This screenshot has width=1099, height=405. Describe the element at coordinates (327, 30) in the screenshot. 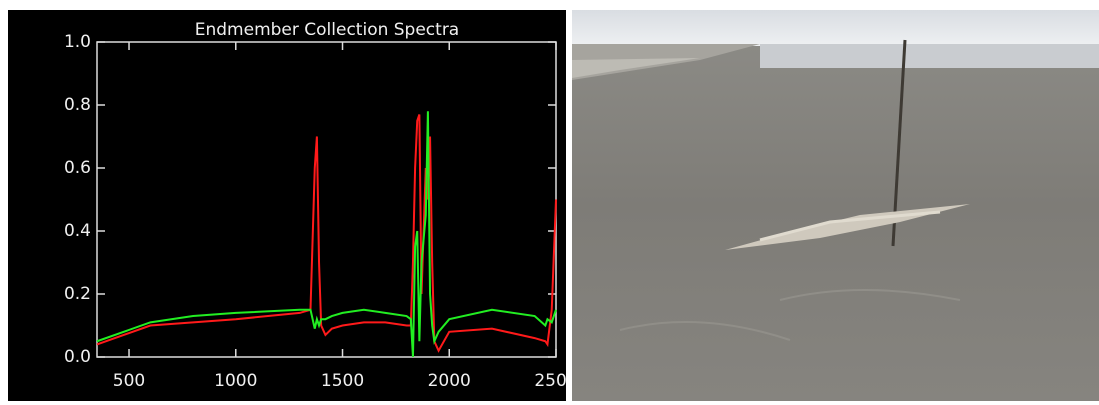

I see `chart-title: Endmember Collection Spectra` at that location.